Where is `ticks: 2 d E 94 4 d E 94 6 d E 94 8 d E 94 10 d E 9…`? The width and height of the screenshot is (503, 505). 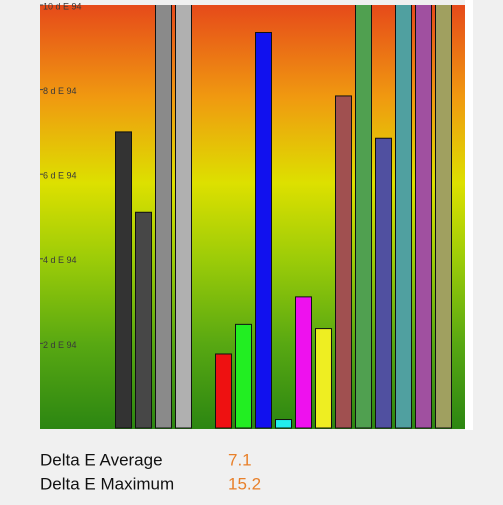
ticks: 2 d E 94 4 d E 94 6 d E 94 8 d E 94 10 d E 9… is located at coordinates (61, 175).